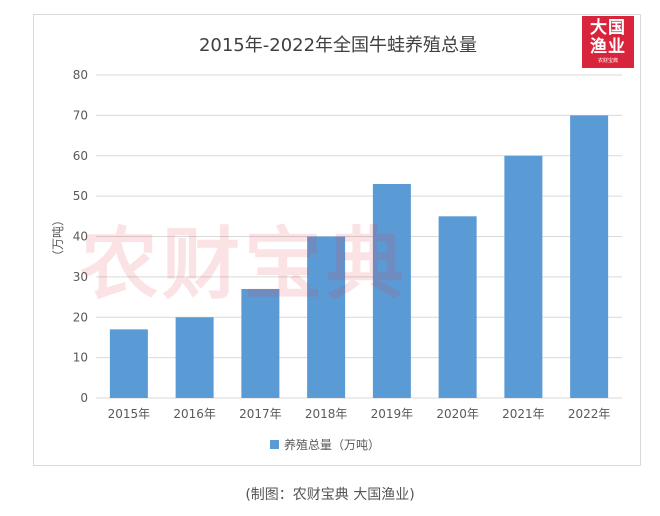 The image size is (660, 516). Describe the element at coordinates (274, 444) in the screenshot. I see `legend-swatch` at that location.